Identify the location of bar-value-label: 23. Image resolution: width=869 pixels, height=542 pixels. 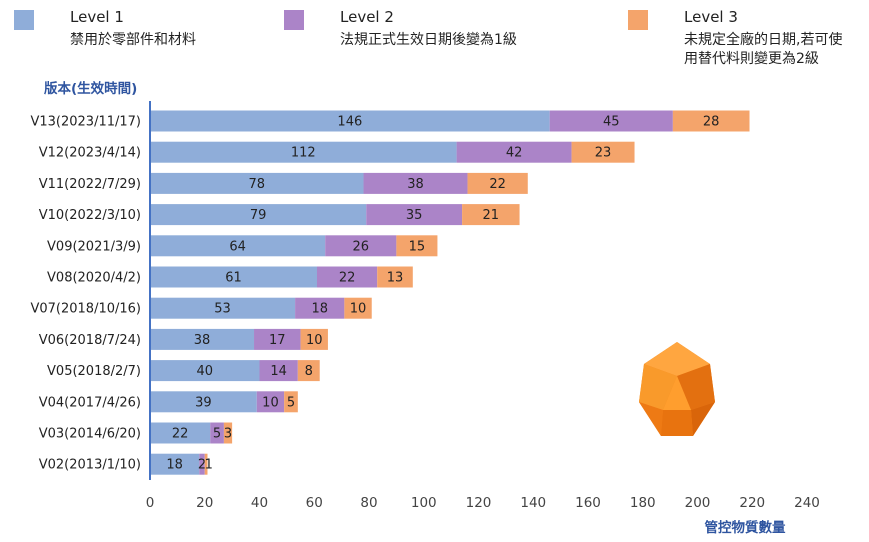
(603, 153).